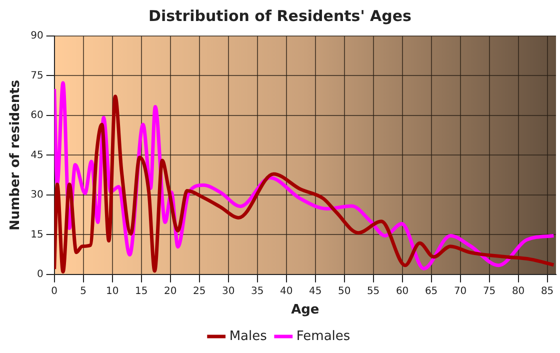 The image size is (560, 353). What do you see at coordinates (170, 291) in the screenshot?
I see `x-tick-label: 20` at bounding box center [170, 291].